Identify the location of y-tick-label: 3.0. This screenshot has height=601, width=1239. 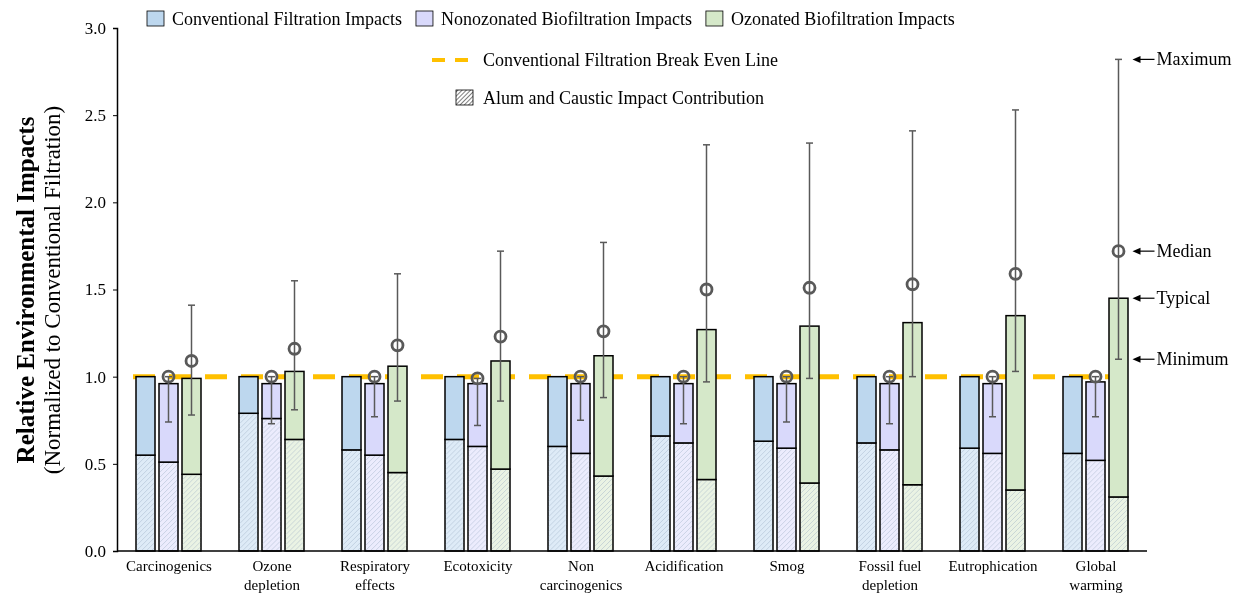
(95, 28).